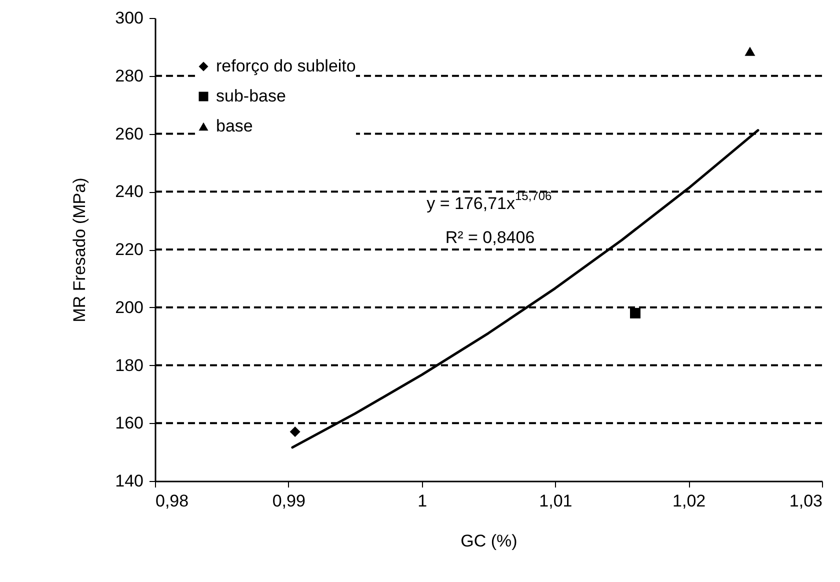 This screenshot has width=840, height=582. Describe the element at coordinates (251, 96) in the screenshot. I see `legend-label: sub-base` at that location.